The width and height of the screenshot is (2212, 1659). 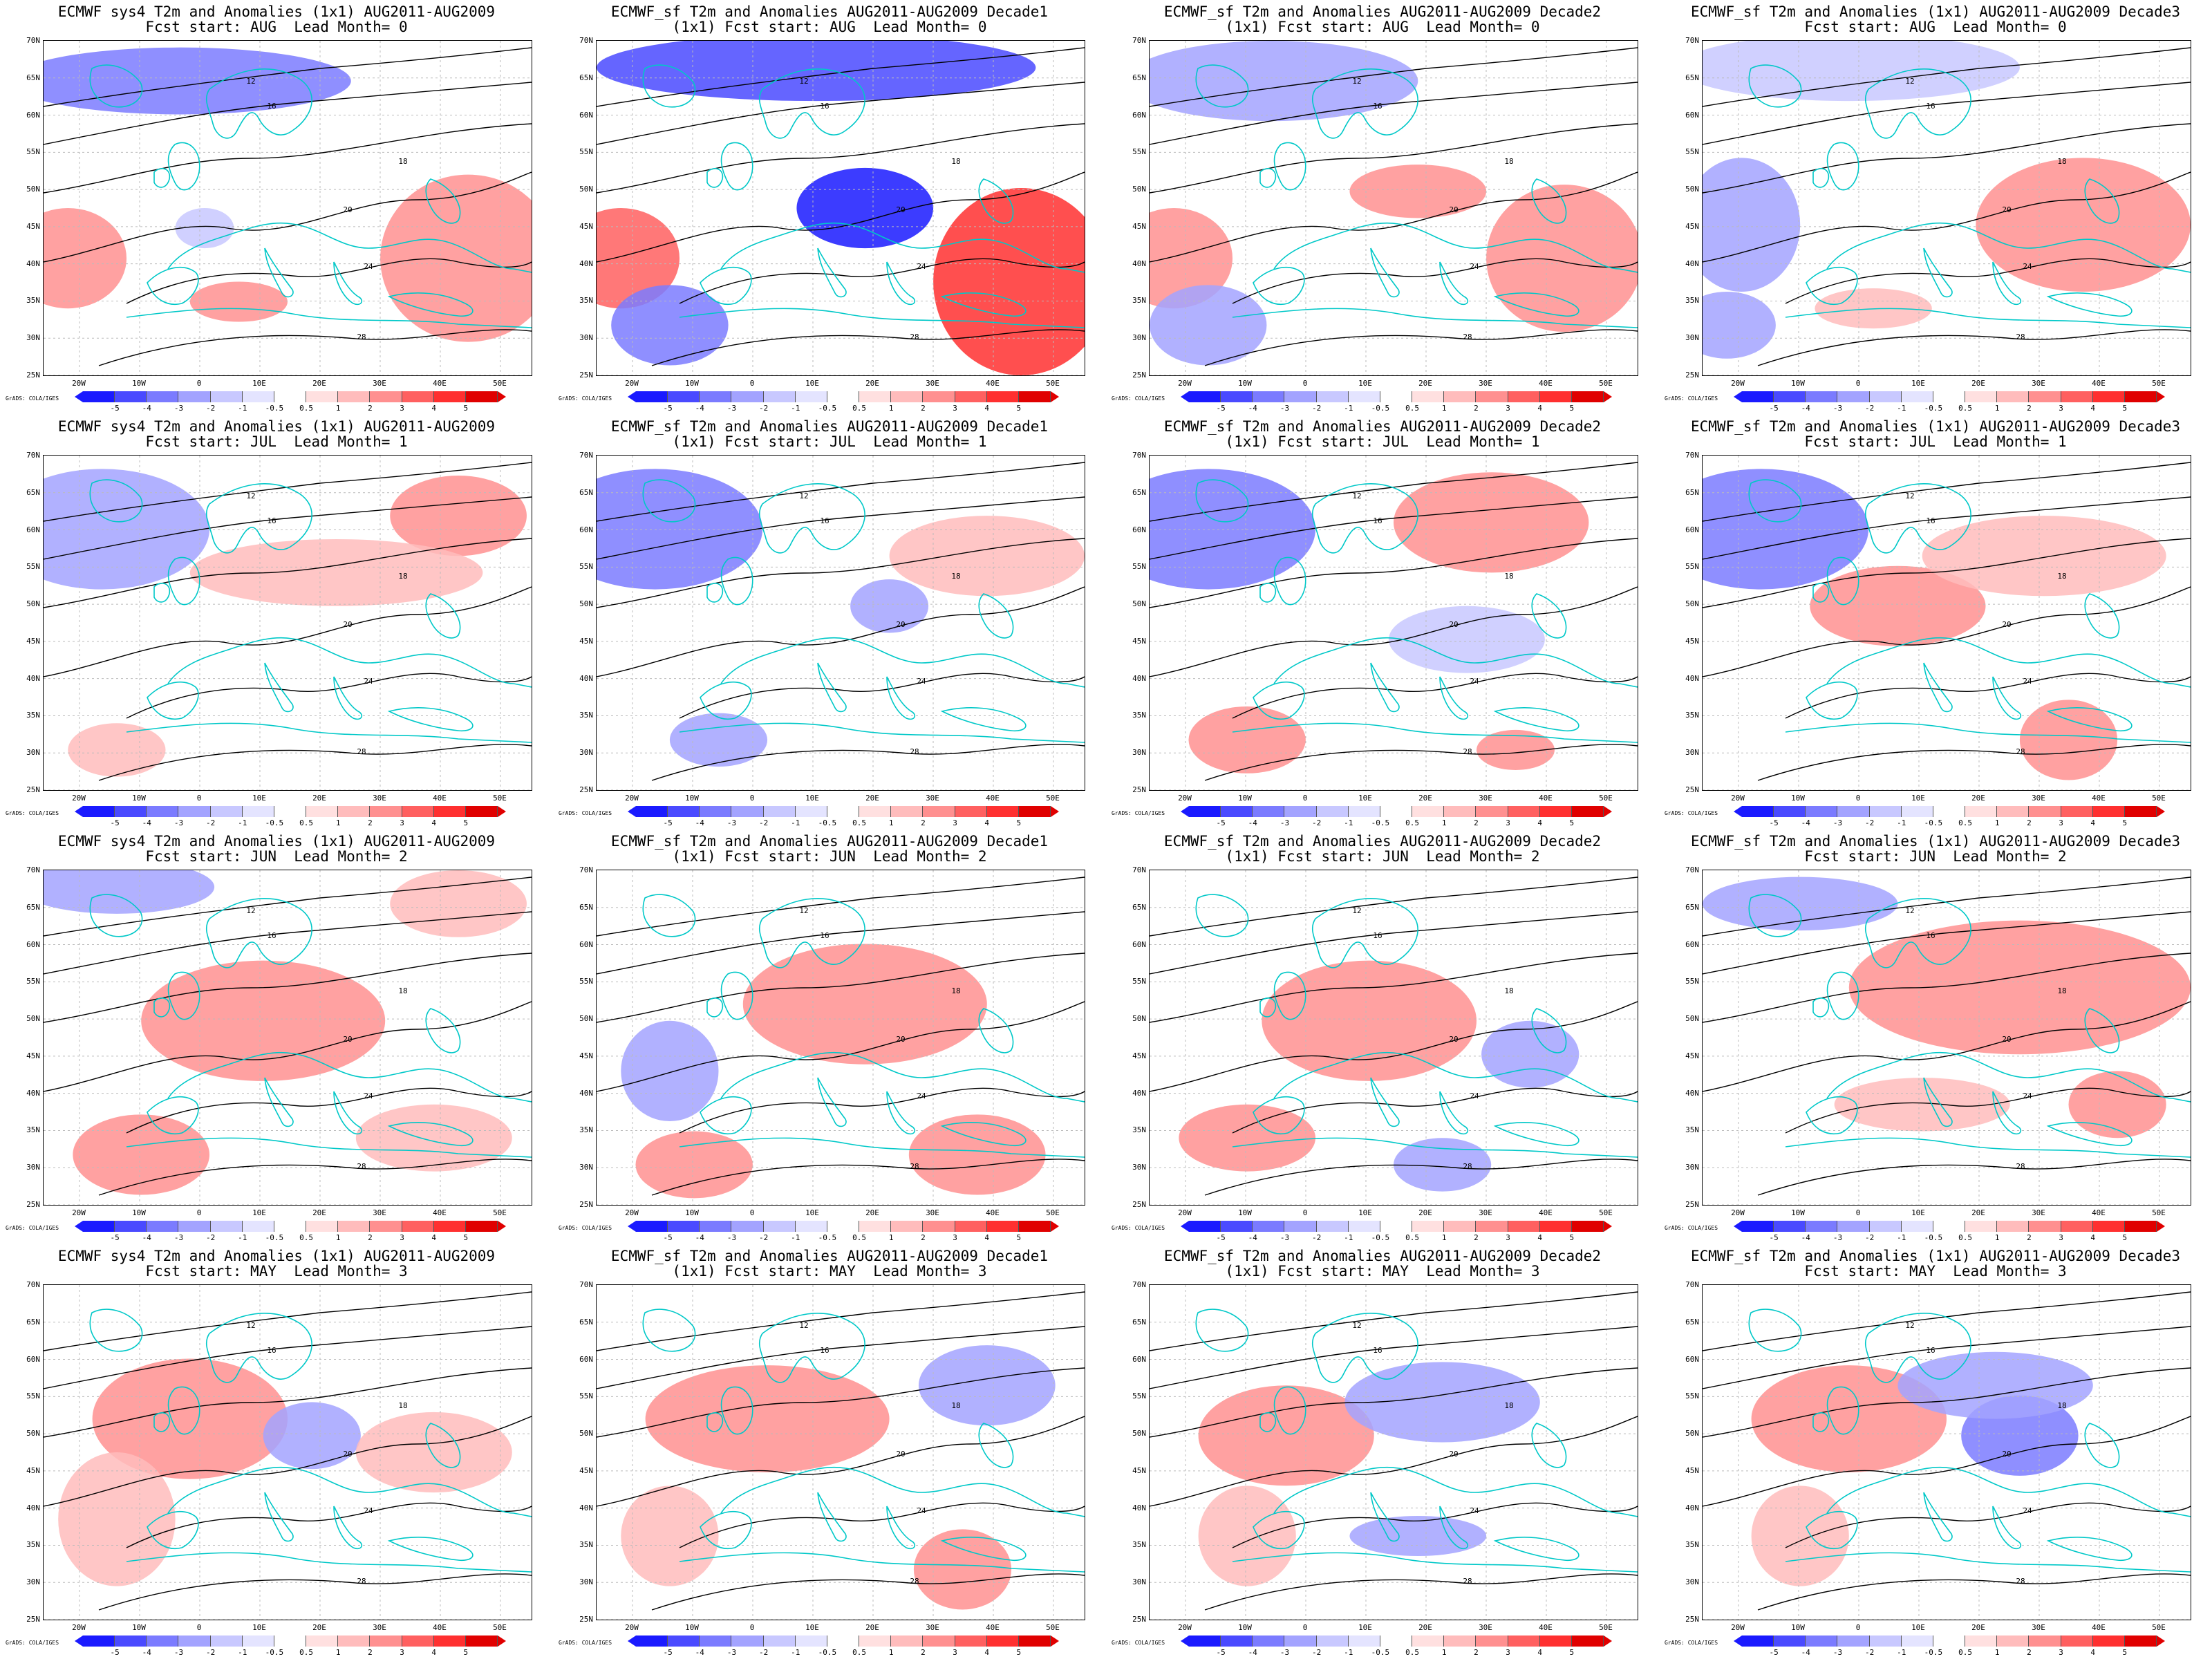 What do you see at coordinates (1691, 813) in the screenshot?
I see `grads-credit: GrADS: COLA/IGES` at bounding box center [1691, 813].